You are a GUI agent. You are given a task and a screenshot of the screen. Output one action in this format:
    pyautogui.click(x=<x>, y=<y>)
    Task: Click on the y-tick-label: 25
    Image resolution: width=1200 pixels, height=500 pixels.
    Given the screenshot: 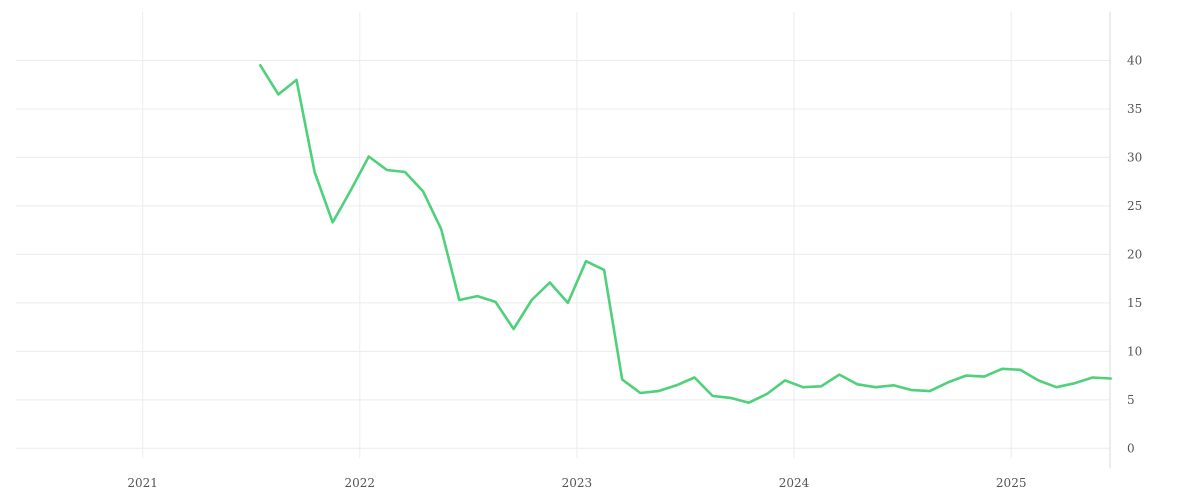 What is the action you would take?
    pyautogui.click(x=1134, y=206)
    